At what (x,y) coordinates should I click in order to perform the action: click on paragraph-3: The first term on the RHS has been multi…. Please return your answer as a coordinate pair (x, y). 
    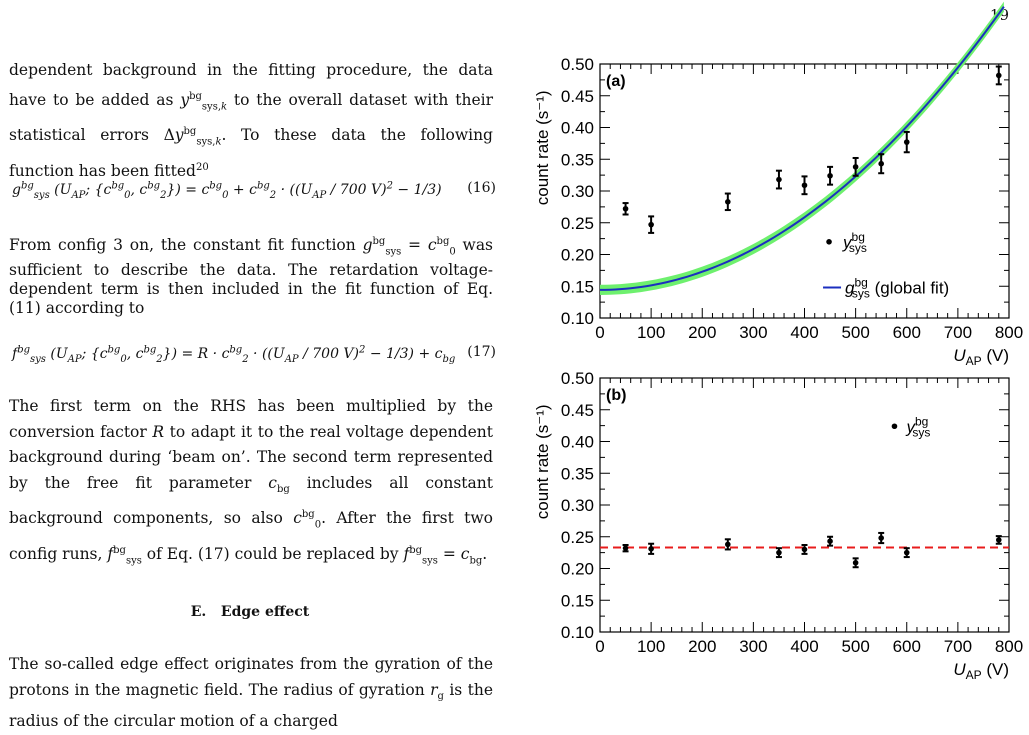
    Looking at the image, I should click on (251, 482).